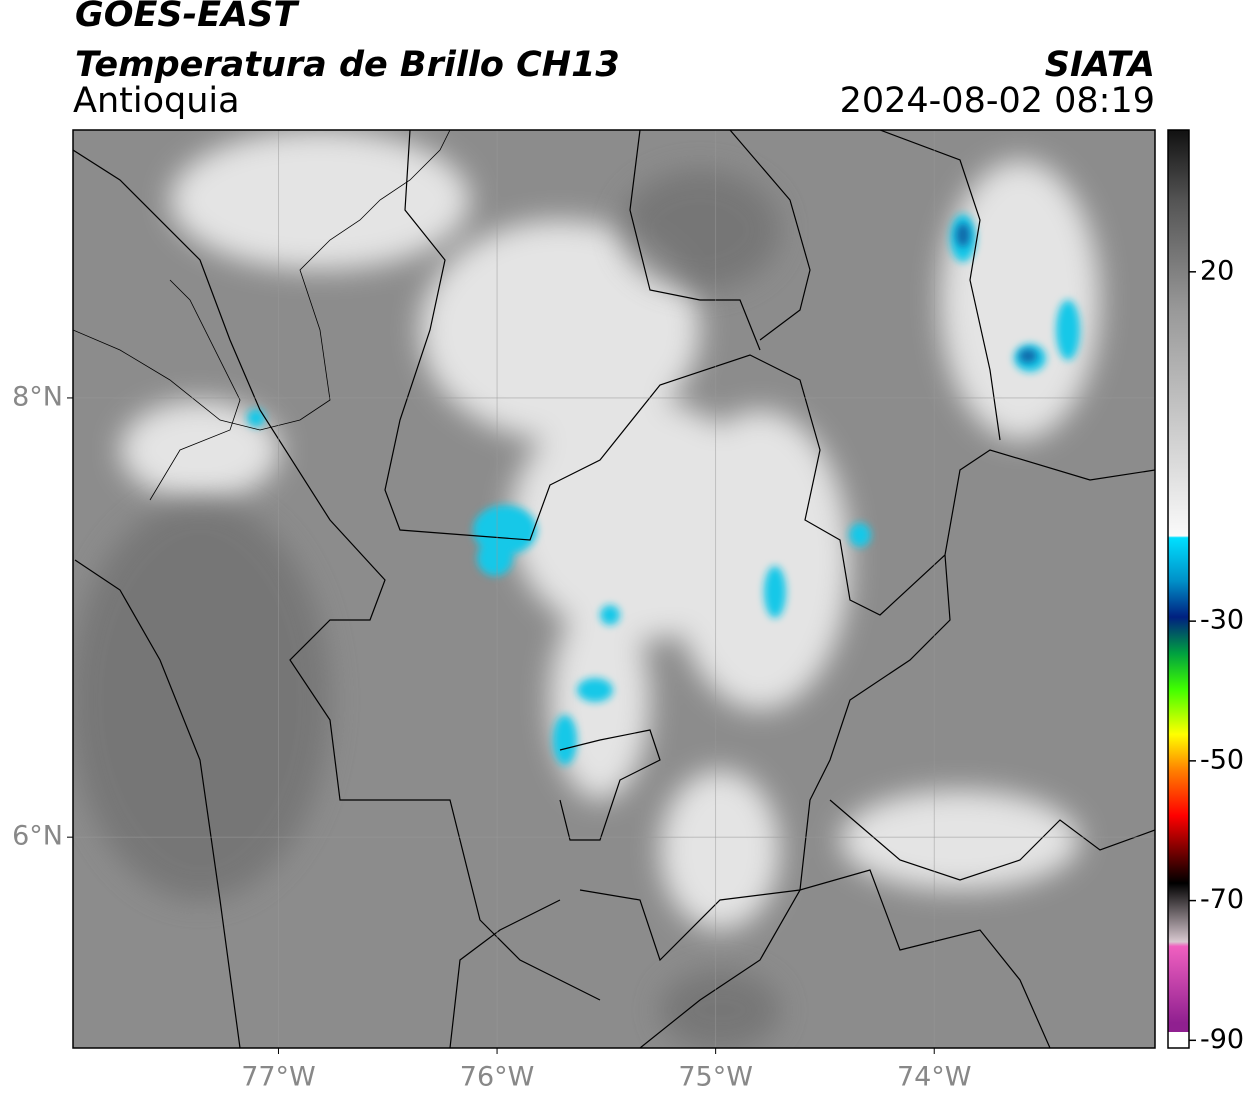 Image resolution: width=1252 pixels, height=1103 pixels. Describe the element at coordinates (1178, 581) in the screenshot. I see `colorbar` at that location.